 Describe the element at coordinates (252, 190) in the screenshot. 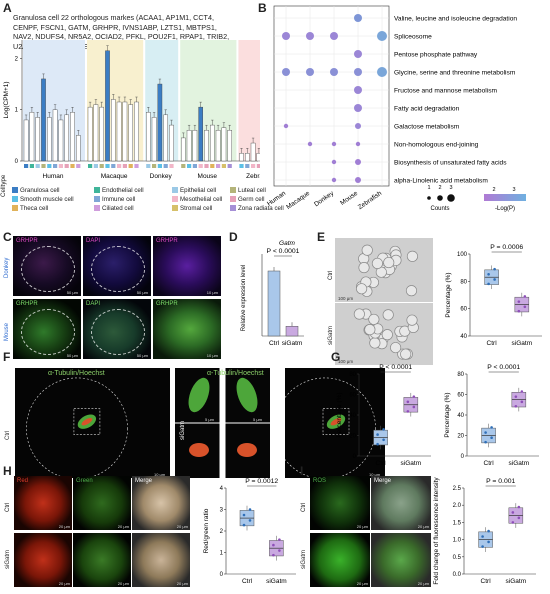

I see `legend-label: Luteal cell` at that location.